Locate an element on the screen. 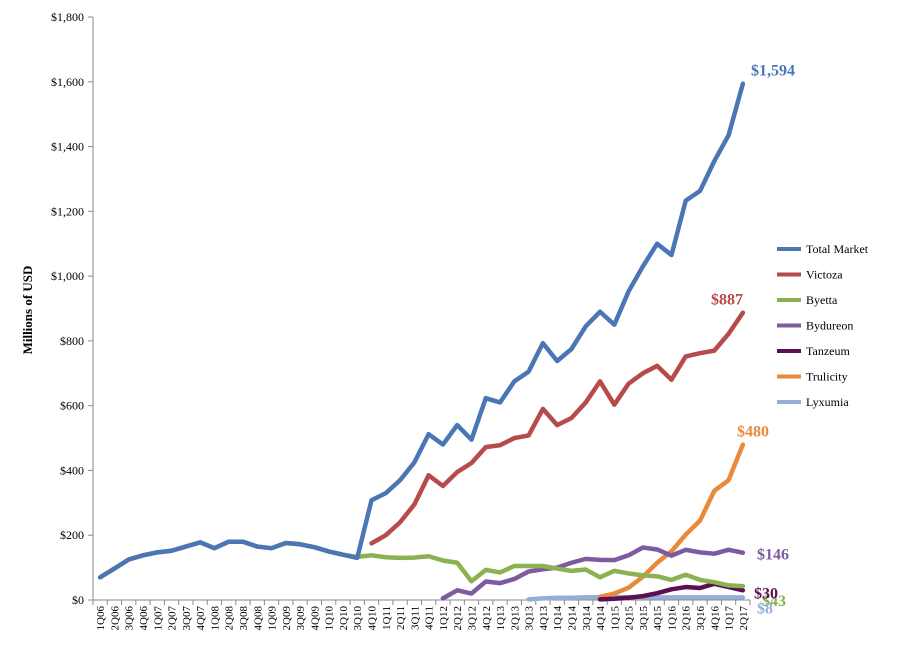 The height and width of the screenshot is (652, 900). legend-label: Byetta is located at coordinates (822, 300).